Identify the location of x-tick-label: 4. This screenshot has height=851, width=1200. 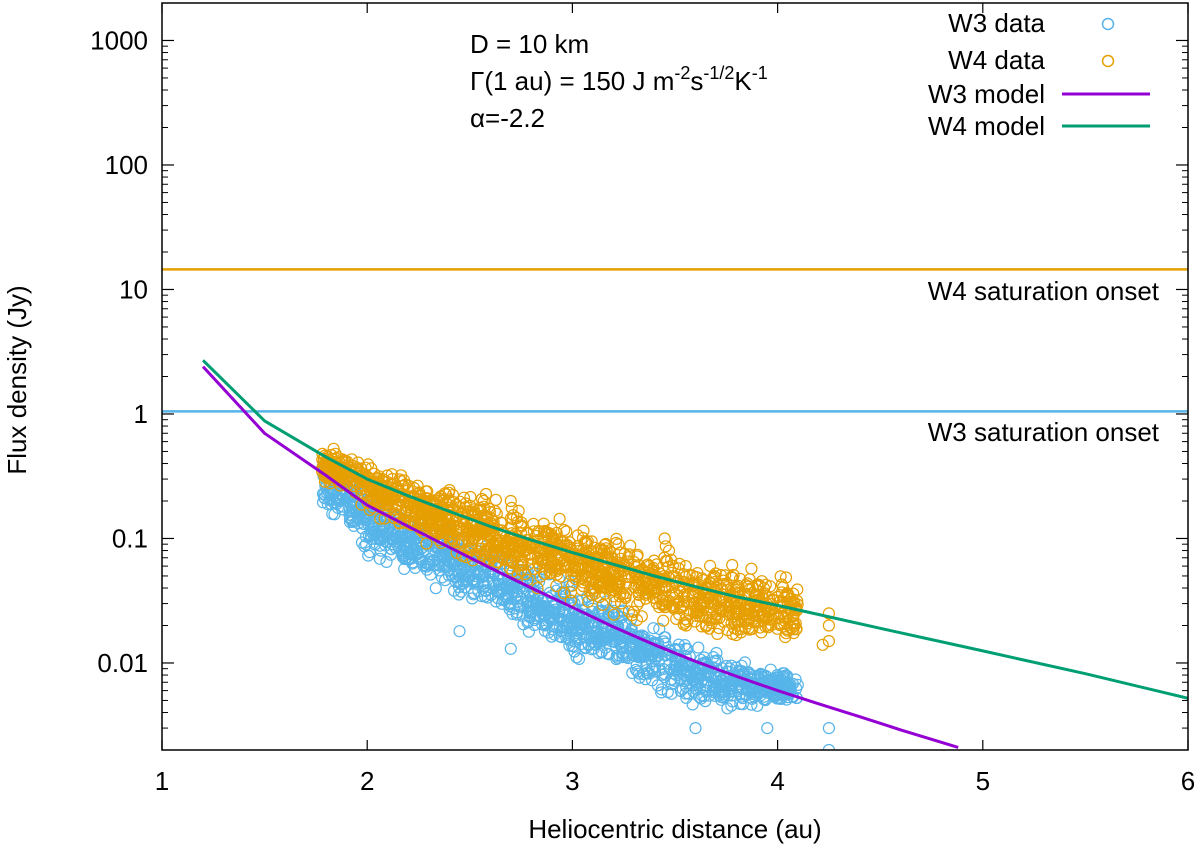
(777, 781).